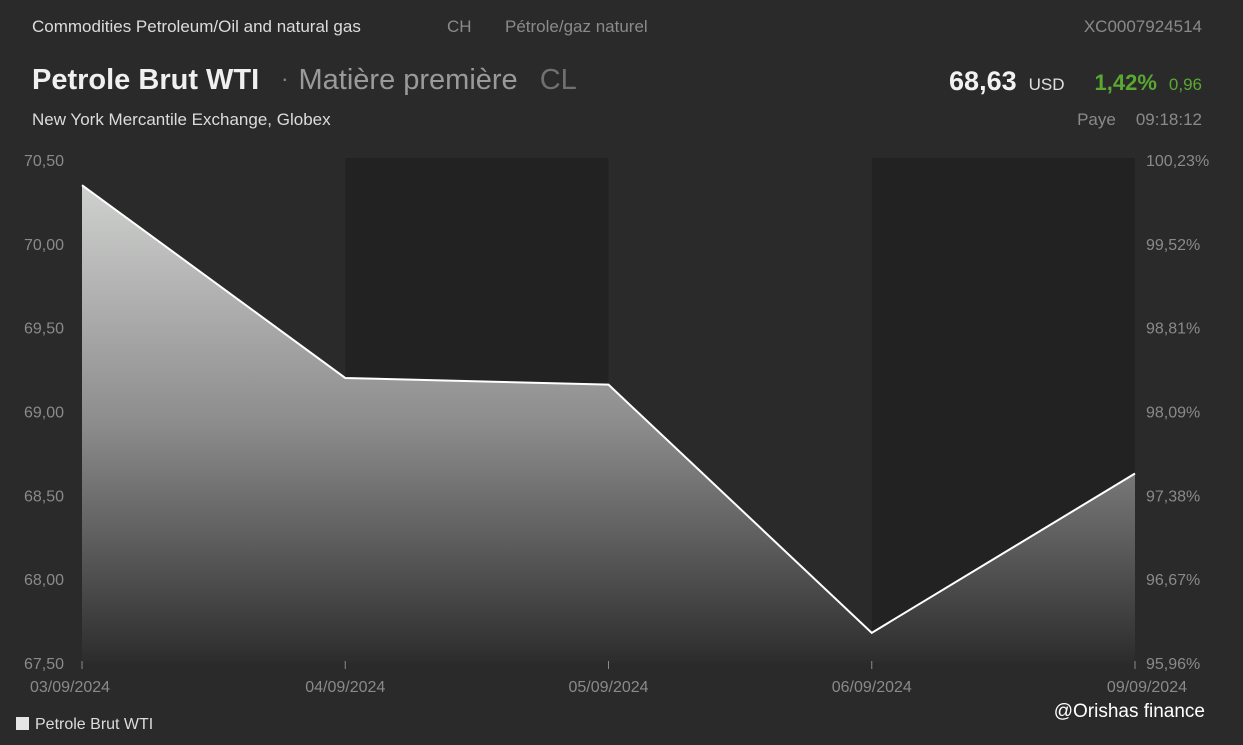 This screenshot has width=1243, height=745. What do you see at coordinates (44, 161) in the screenshot?
I see `y-tick-label: 70,50` at bounding box center [44, 161].